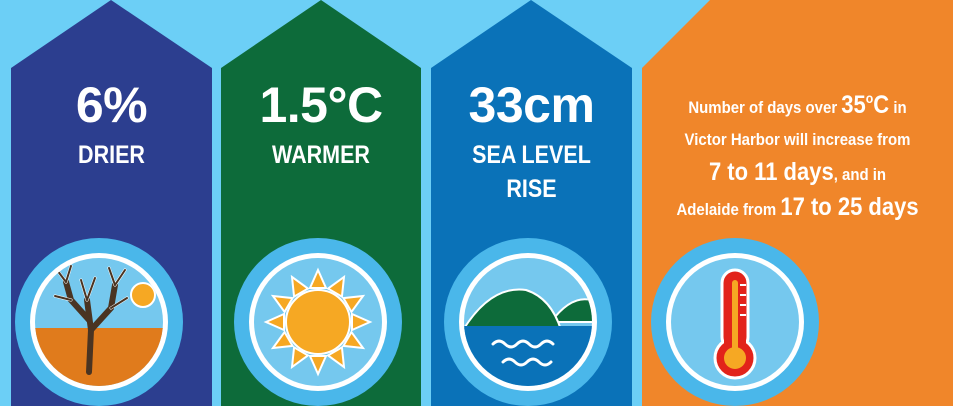 The height and width of the screenshot is (406, 953). Describe the element at coordinates (797, 104) in the screenshot. I see `hot-days-line1: Number of days over 35oC in` at that location.